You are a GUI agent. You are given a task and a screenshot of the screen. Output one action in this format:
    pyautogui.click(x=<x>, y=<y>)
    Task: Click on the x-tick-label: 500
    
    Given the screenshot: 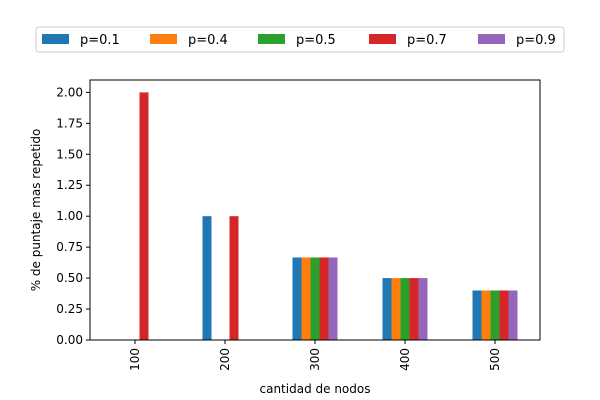 What is the action you would take?
    pyautogui.click(x=495, y=359)
    